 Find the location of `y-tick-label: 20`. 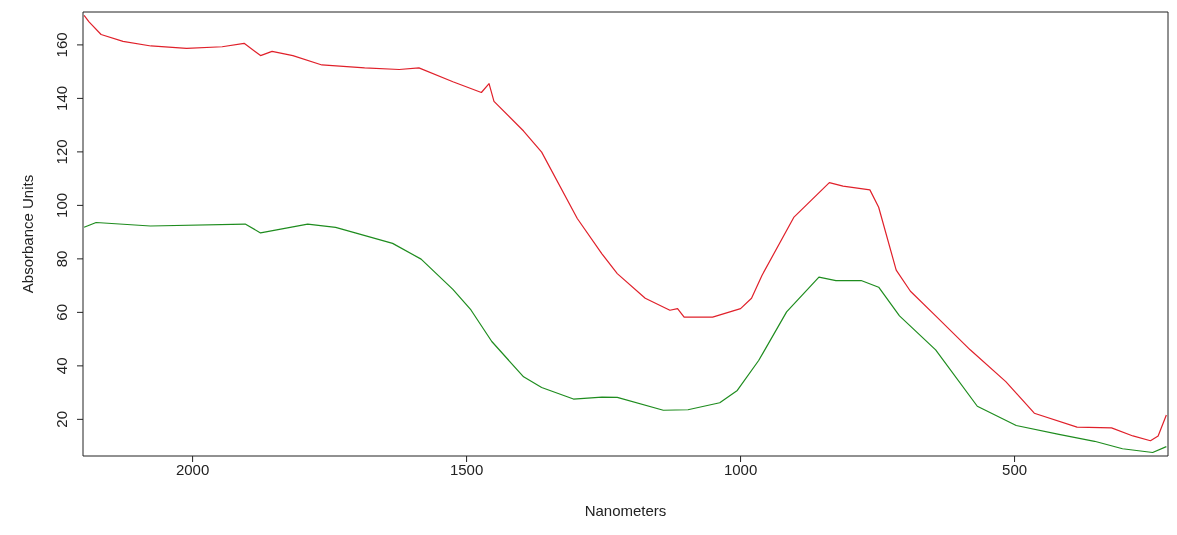

y-tick-label: 20 is located at coordinates (61, 419).